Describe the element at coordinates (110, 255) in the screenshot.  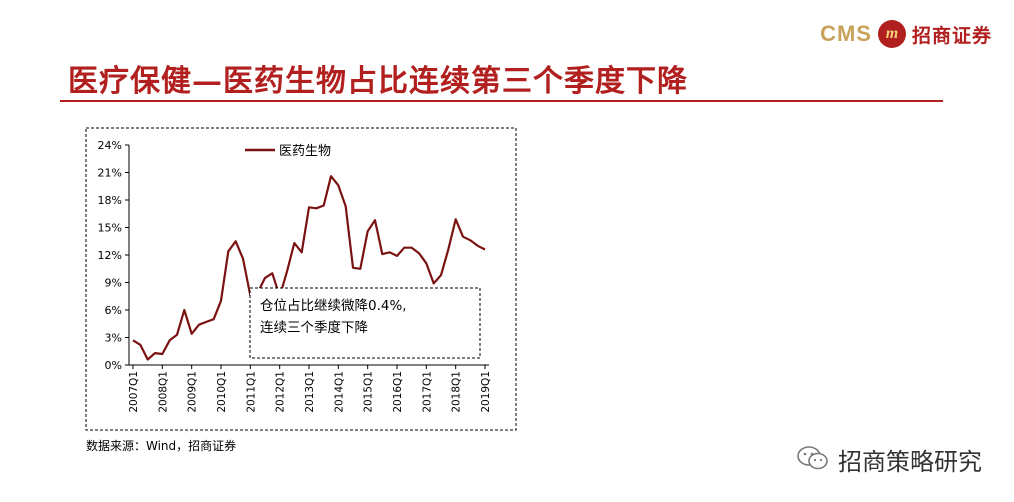
I see `y-tick-label: 12%` at that location.